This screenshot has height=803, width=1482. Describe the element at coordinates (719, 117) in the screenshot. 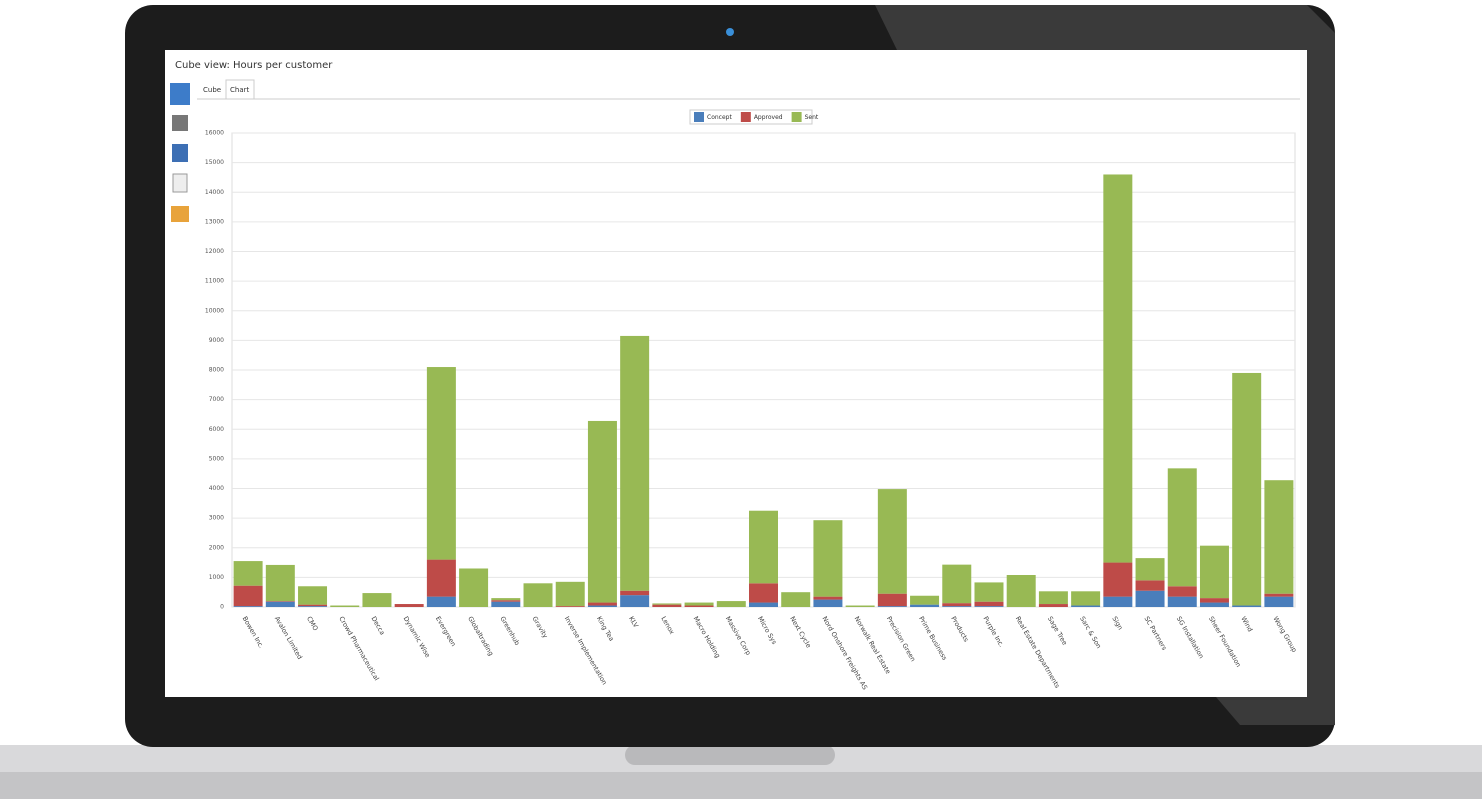

I see `legend-label: Concept` at that location.